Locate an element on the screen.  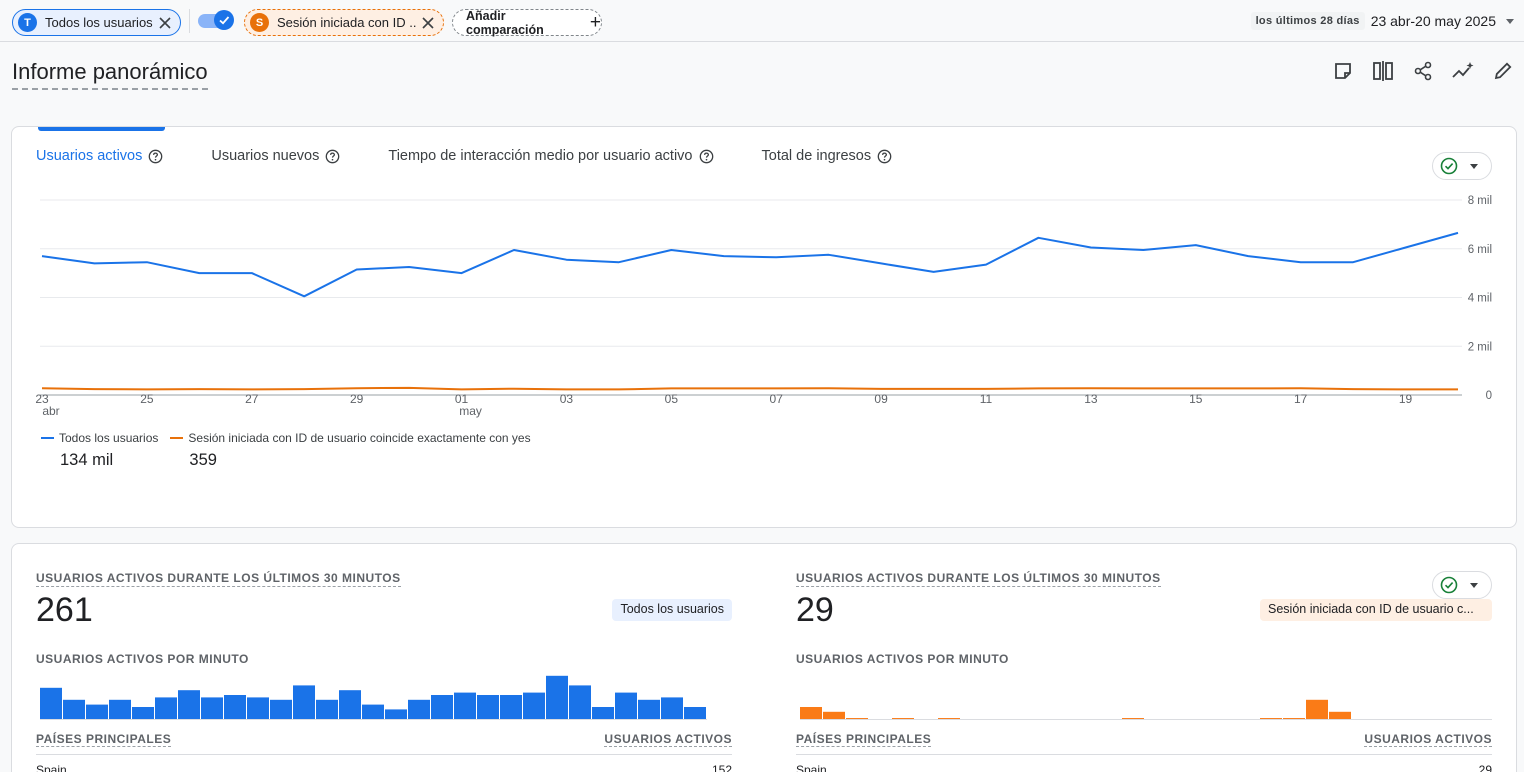
realtime-options-dropdown is located at coordinates (1462, 585).